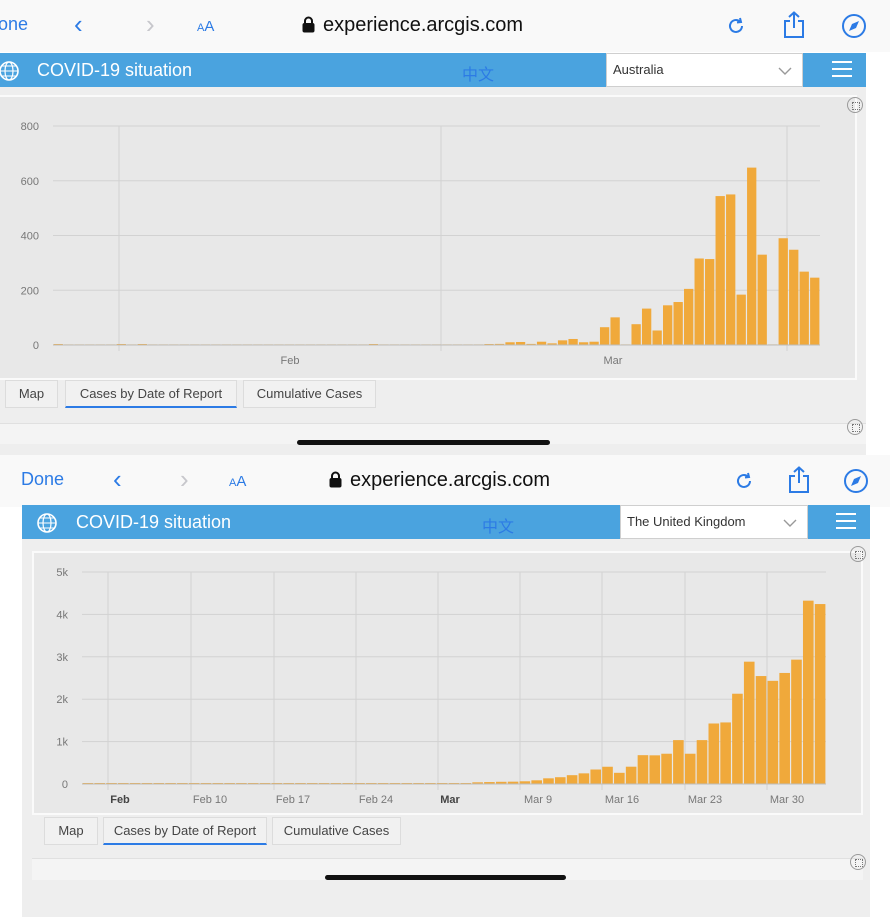 The height and width of the screenshot is (917, 890). I want to click on lock-icon, so click(335, 479).